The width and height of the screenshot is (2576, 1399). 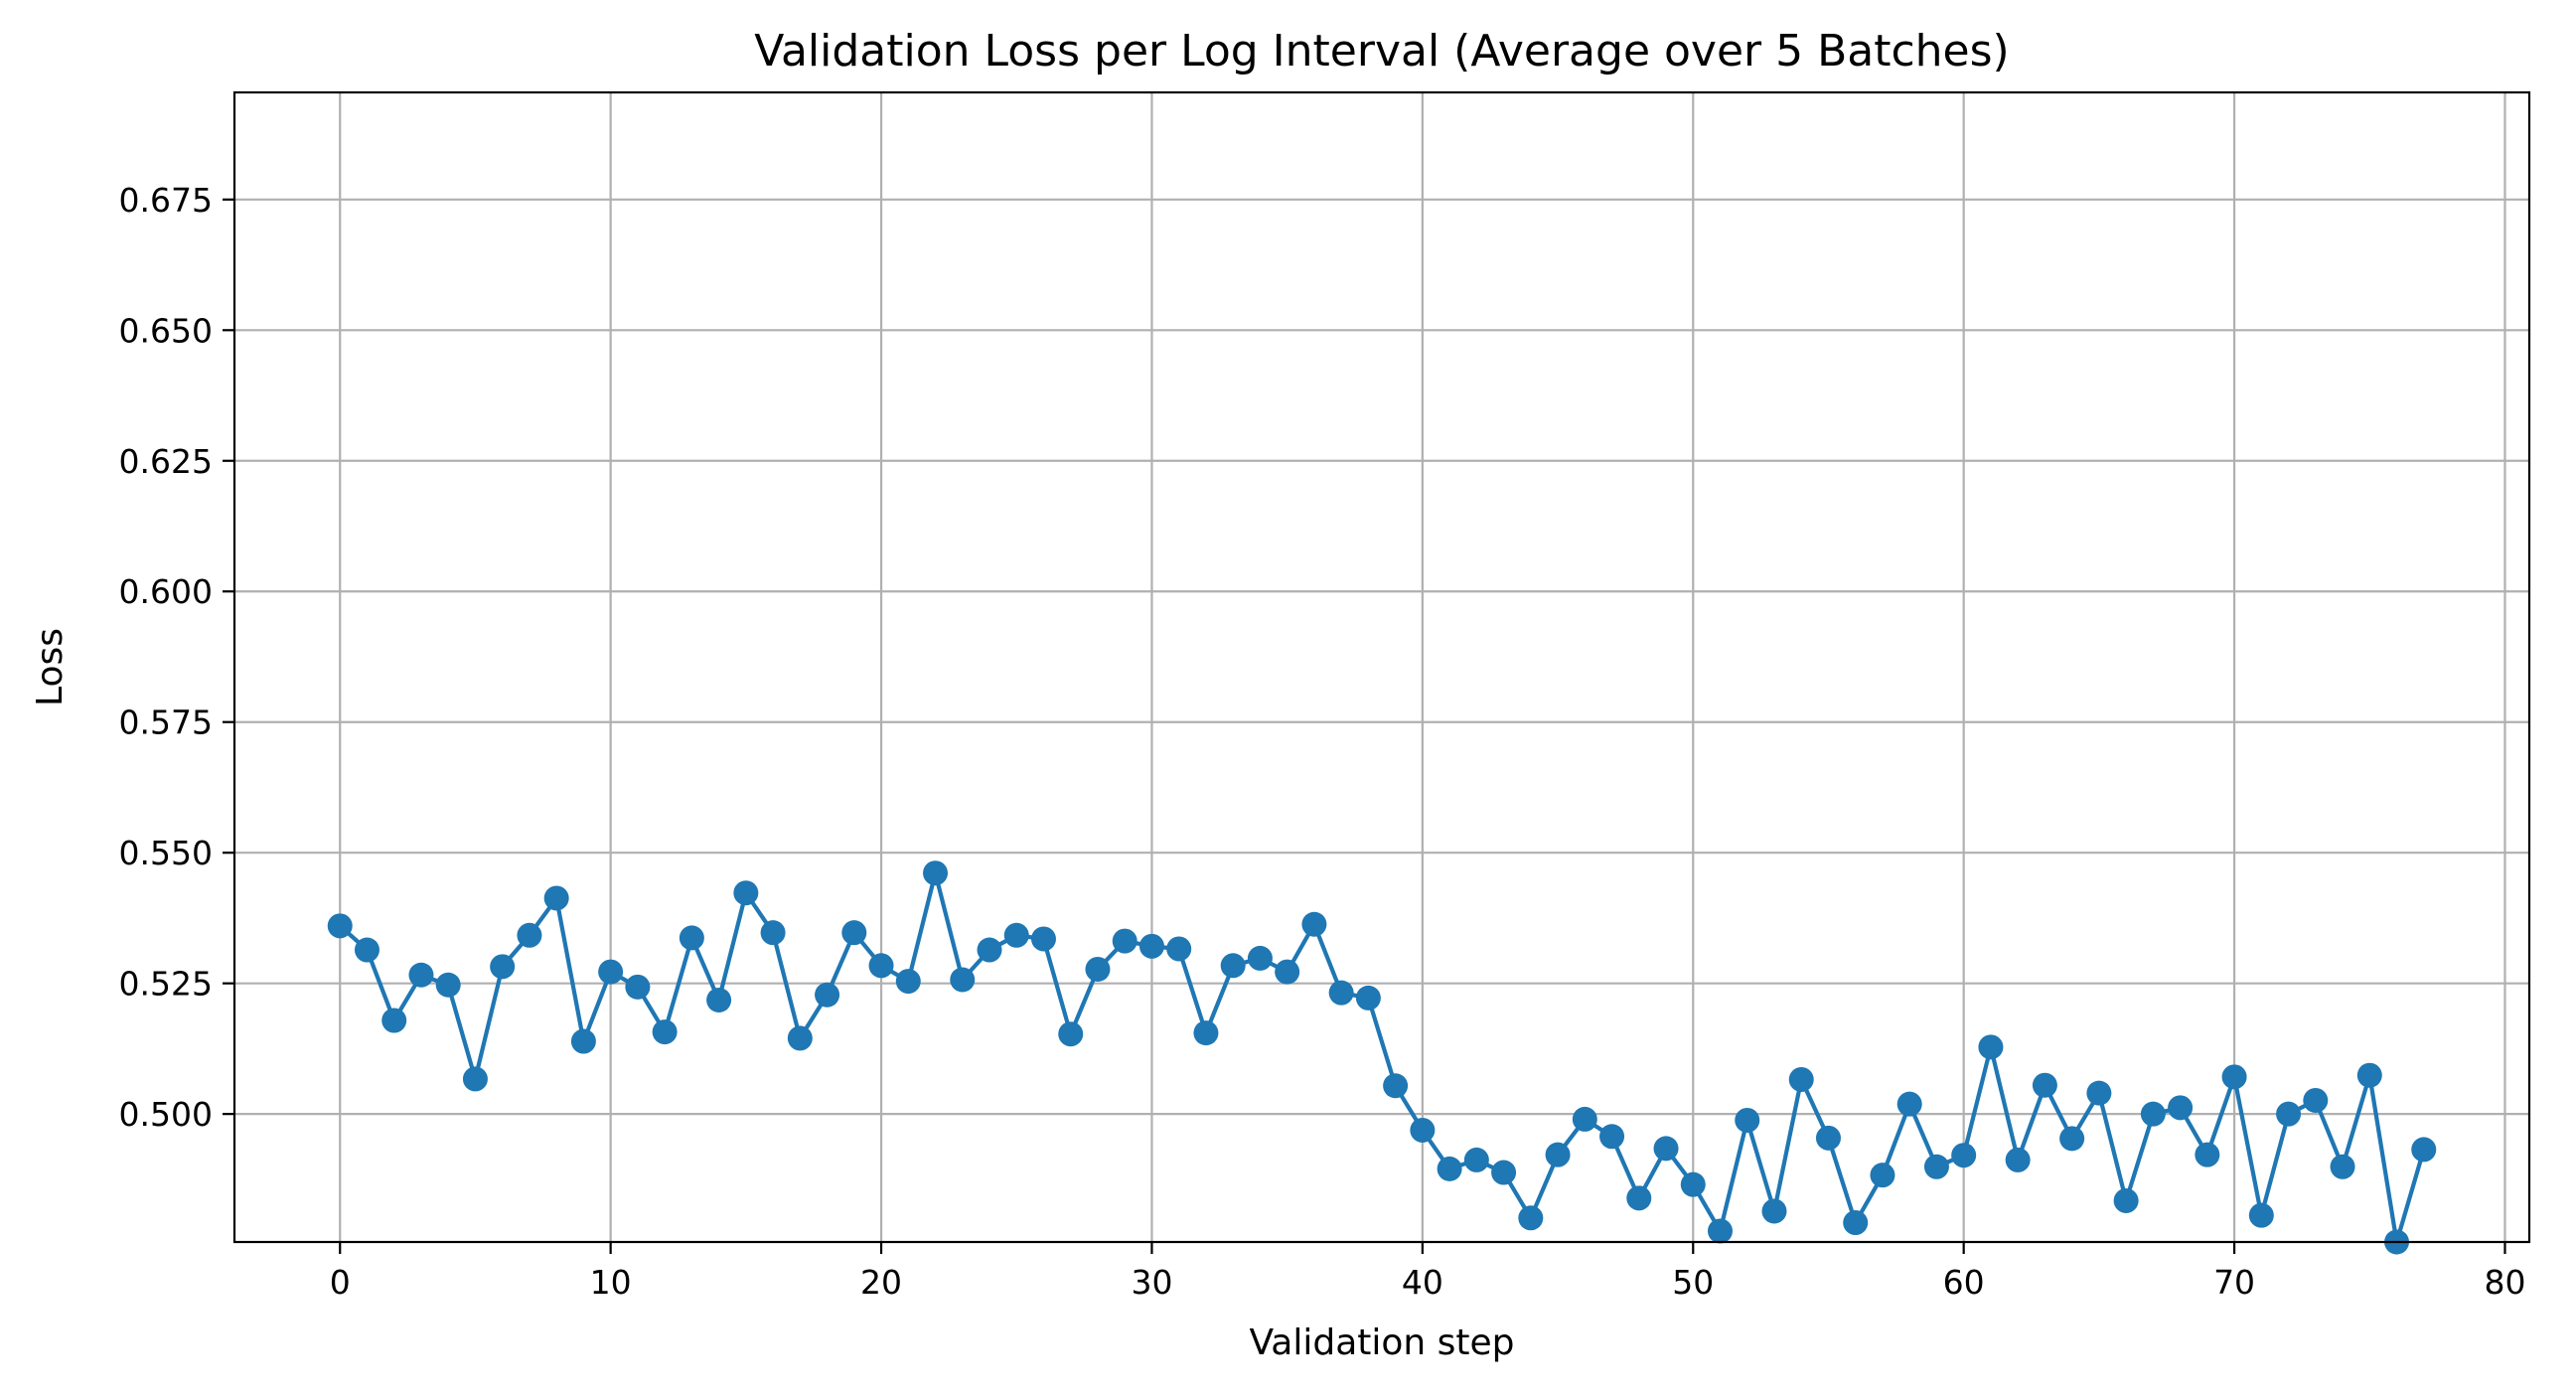 I want to click on y-tick-label: 0.650, so click(x=166, y=330).